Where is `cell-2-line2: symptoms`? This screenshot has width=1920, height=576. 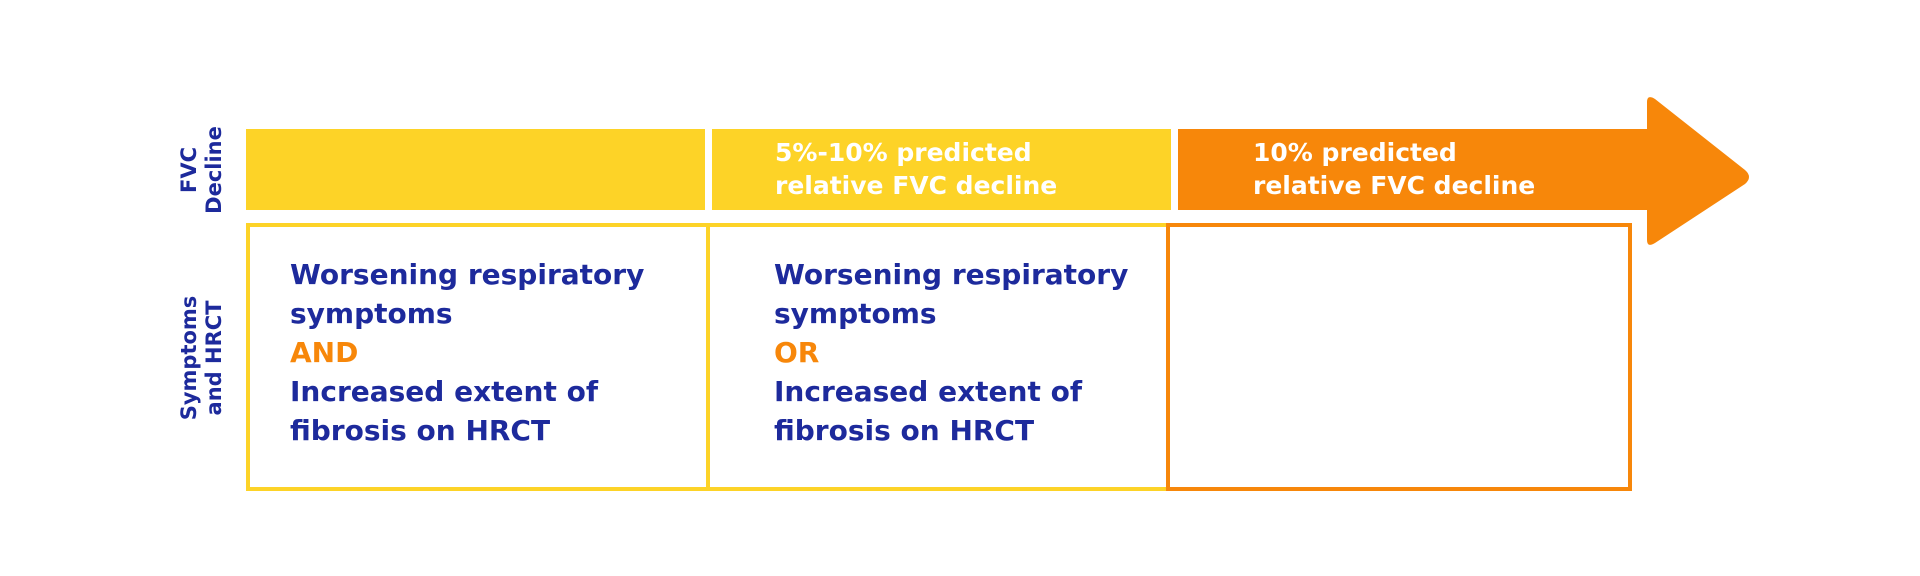
cell-2-line2: symptoms is located at coordinates (855, 313).